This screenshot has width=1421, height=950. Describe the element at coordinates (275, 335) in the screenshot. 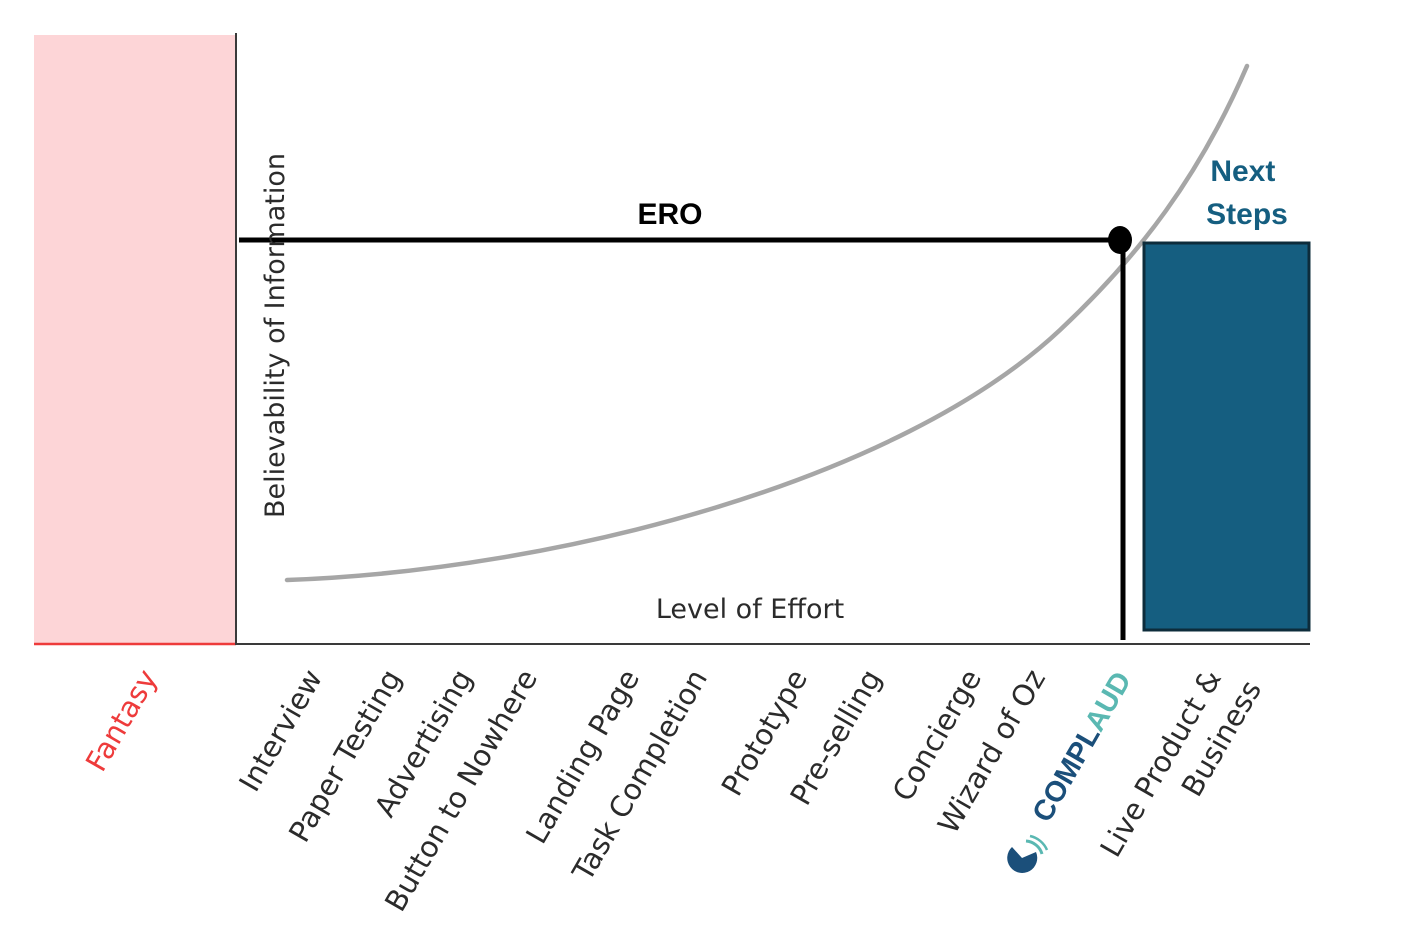

I see `y-axis-title: Believability of Information` at that location.